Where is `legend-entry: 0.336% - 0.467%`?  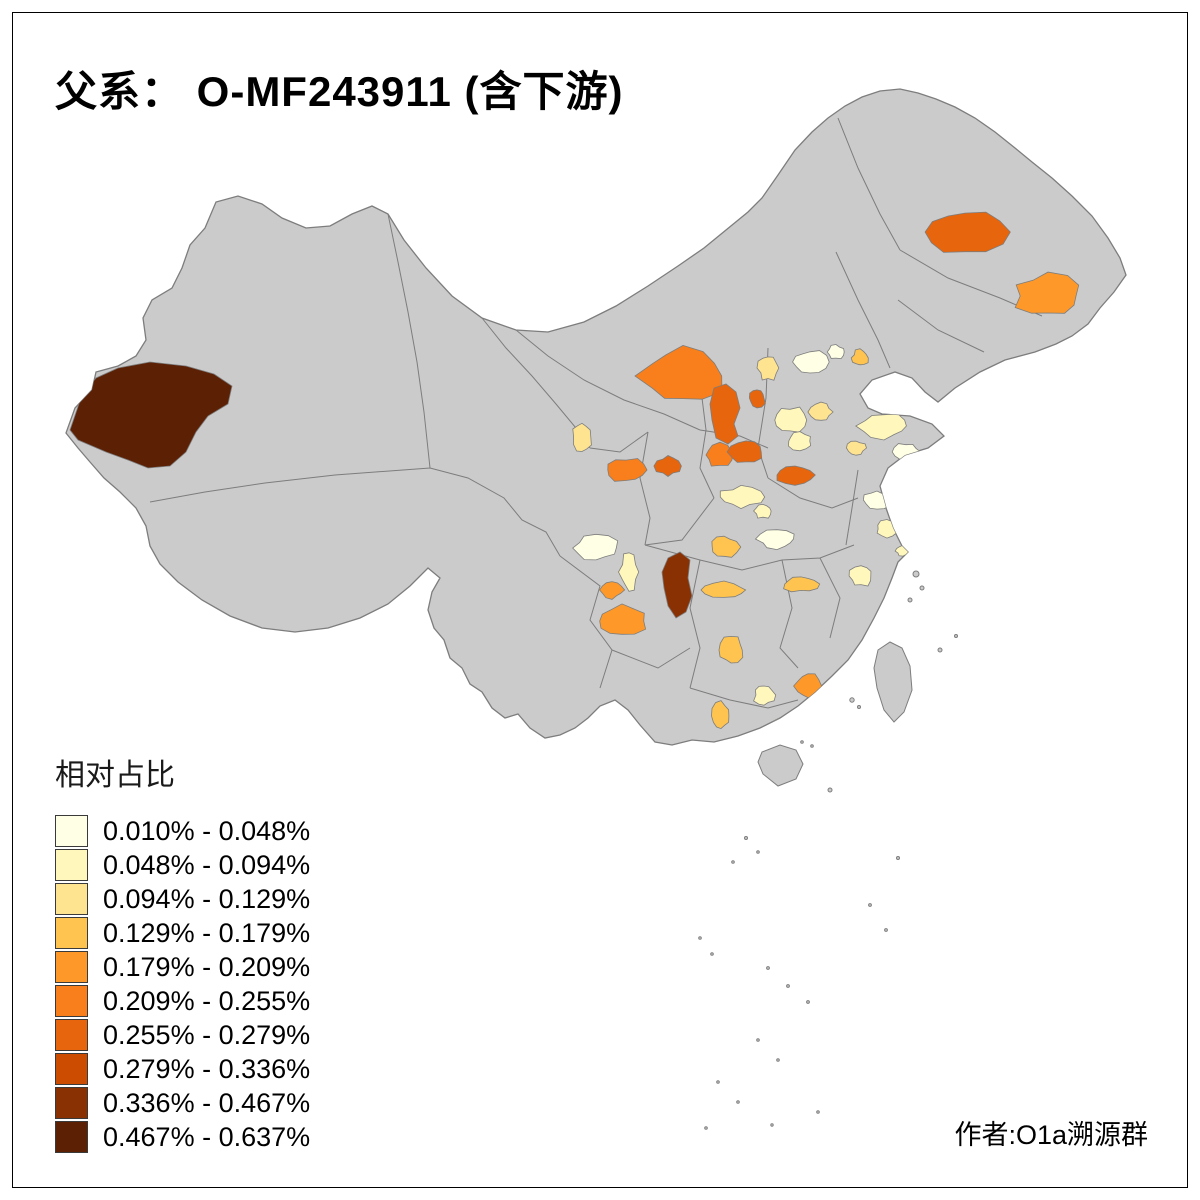
legend-entry: 0.336% - 0.467% is located at coordinates (182, 1103).